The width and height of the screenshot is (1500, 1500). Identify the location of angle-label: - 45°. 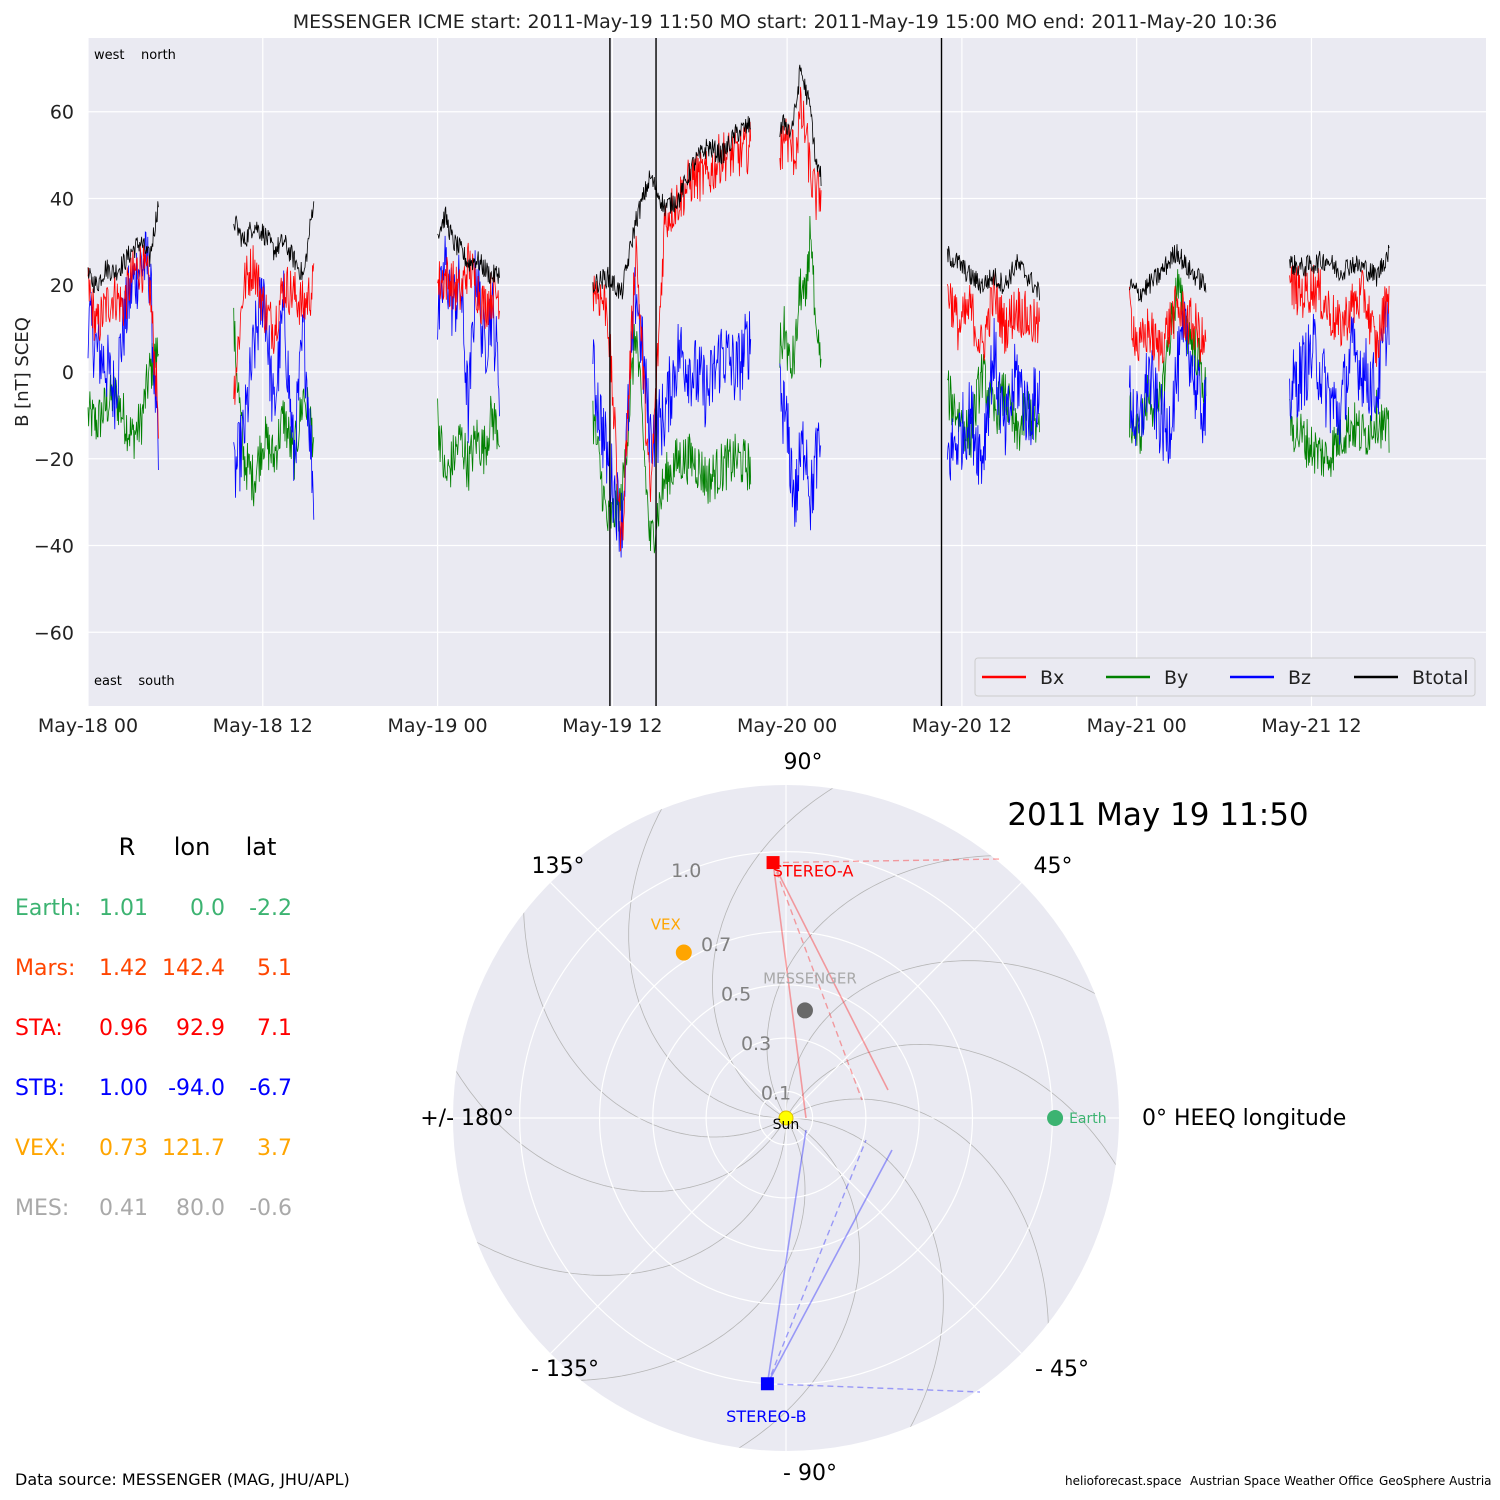
(1062, 1369).